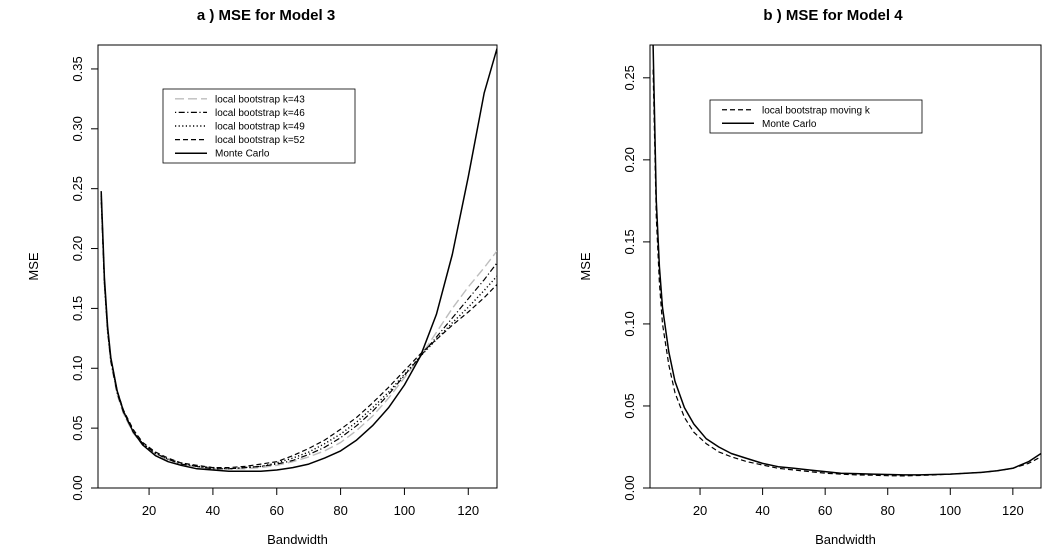 The width and height of the screenshot is (1047, 557). What do you see at coordinates (77, 68) in the screenshot?
I see `y-tick-label: 0.35` at bounding box center [77, 68].